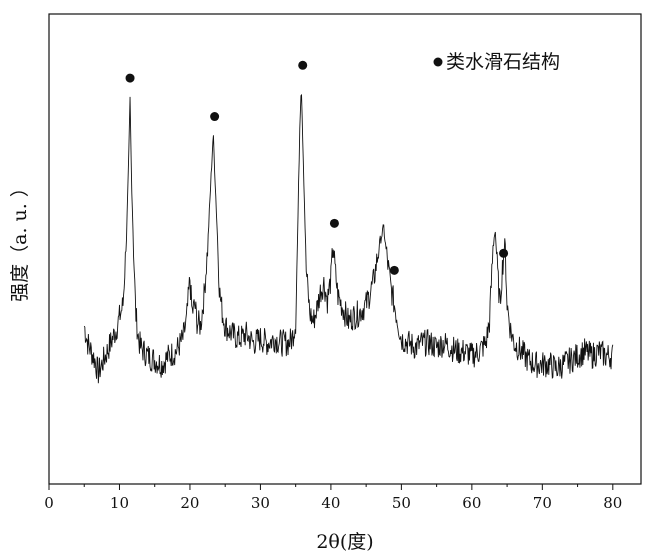 The width and height of the screenshot is (649, 560). What do you see at coordinates (471, 503) in the screenshot?
I see `x-tick-label-6: 60` at bounding box center [471, 503].